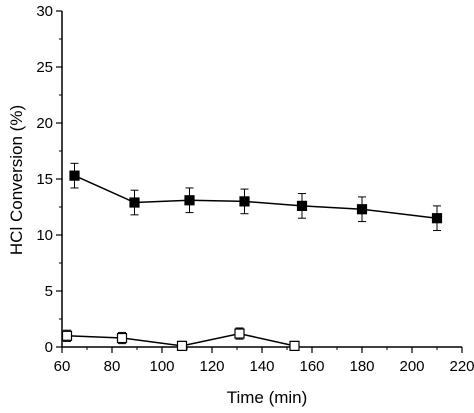 The width and height of the screenshot is (474, 413). I want to click on y-tick-label: 25, so click(44, 67).